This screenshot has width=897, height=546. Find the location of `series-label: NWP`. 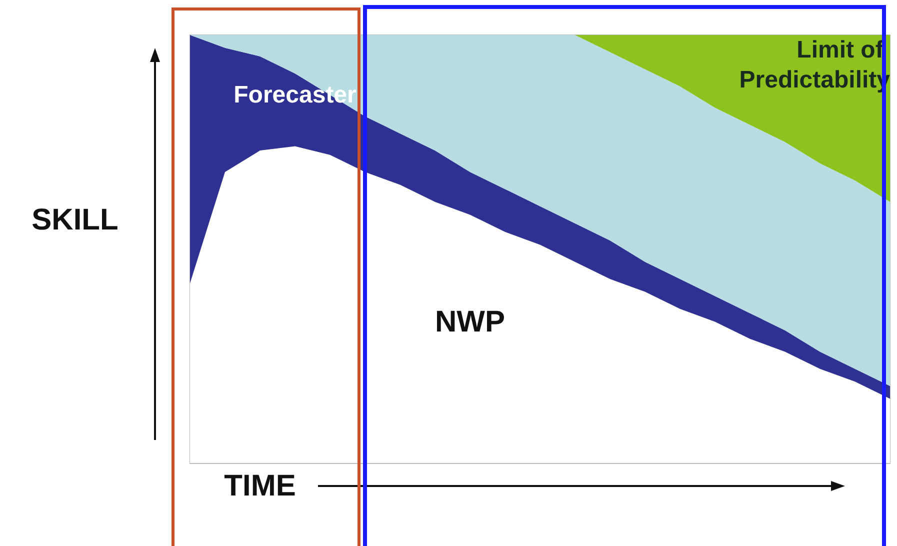

series-label: NWP is located at coordinates (470, 321).